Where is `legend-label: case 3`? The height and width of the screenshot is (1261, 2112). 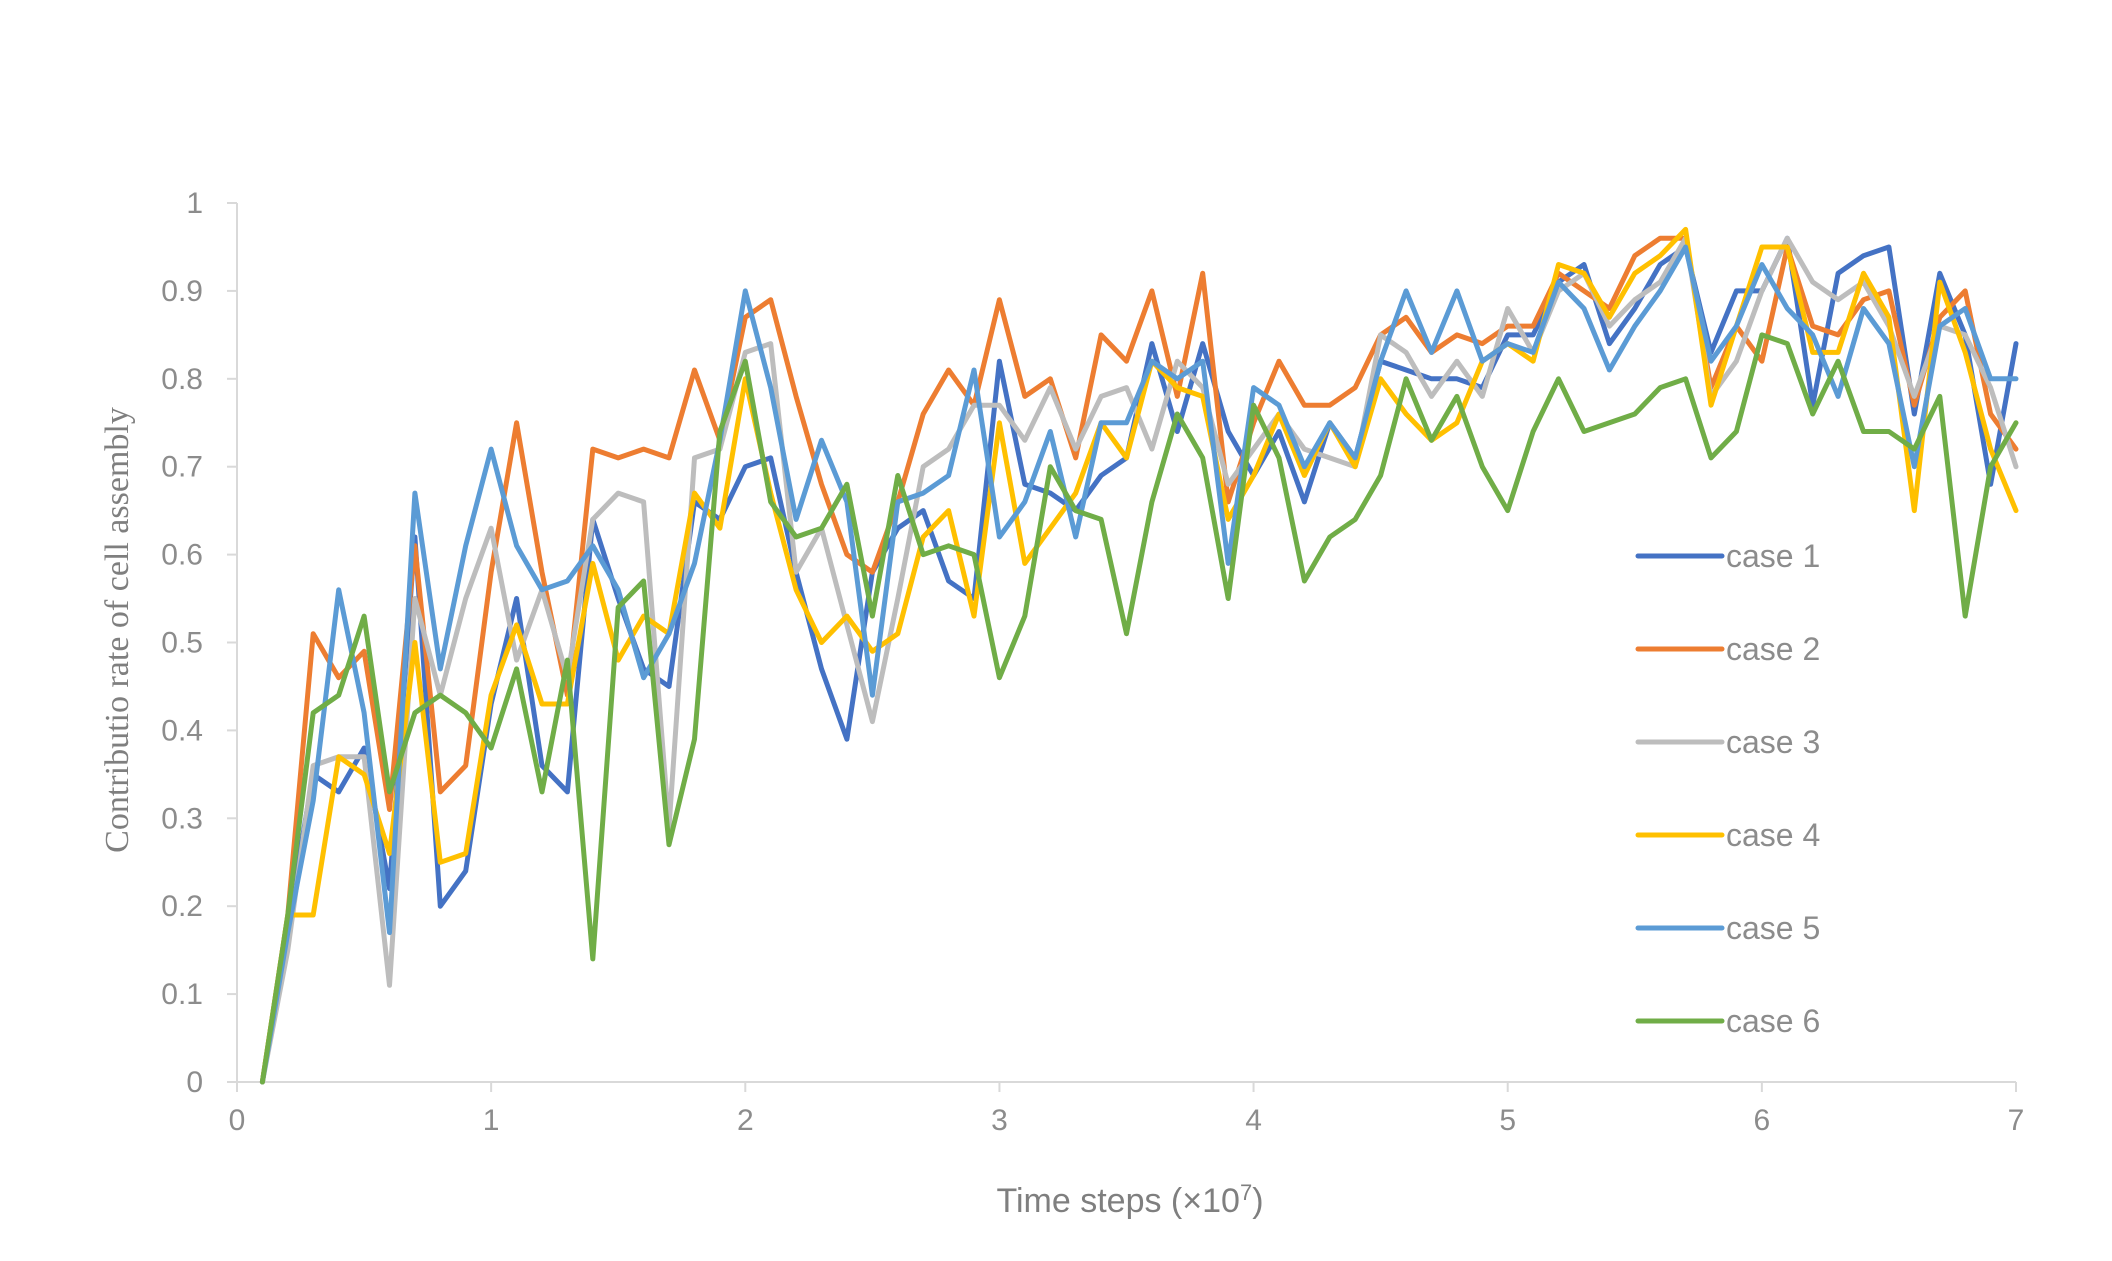
legend-label: case 3 is located at coordinates (1773, 742).